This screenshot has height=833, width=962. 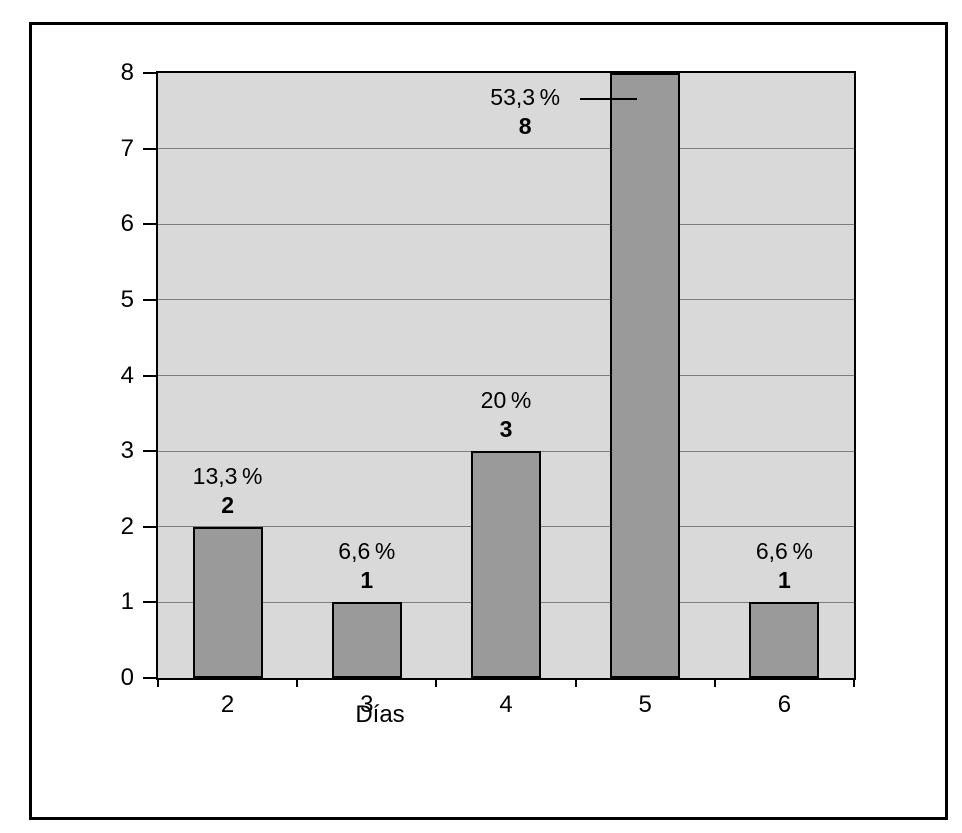 I want to click on x-category-label: 3, so click(x=367, y=704).